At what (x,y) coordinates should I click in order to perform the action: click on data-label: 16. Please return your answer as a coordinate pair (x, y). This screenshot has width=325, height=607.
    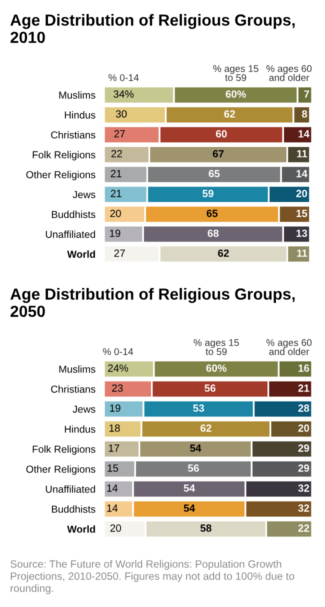
    Looking at the image, I should click on (304, 368).